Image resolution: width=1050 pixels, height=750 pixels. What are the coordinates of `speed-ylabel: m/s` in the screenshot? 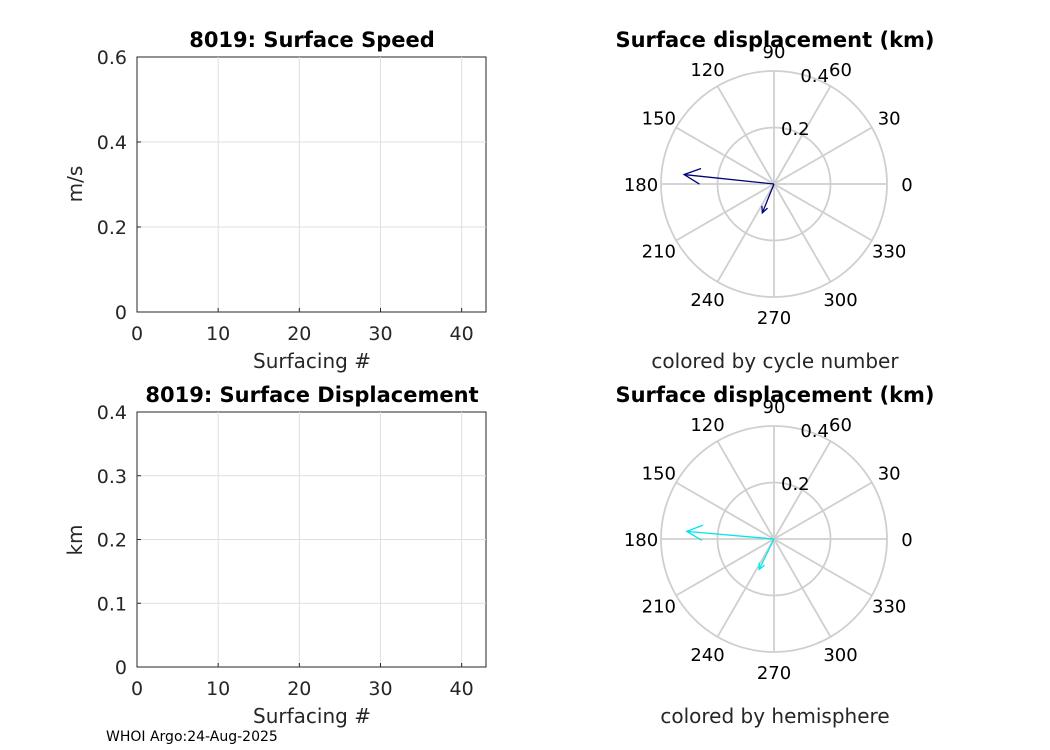 It's located at (75, 184).